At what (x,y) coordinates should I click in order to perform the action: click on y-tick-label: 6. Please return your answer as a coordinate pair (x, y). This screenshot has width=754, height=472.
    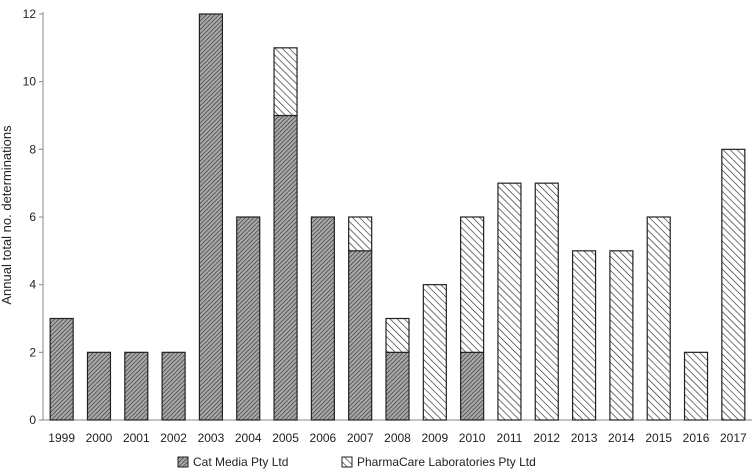
    Looking at the image, I should click on (32, 217).